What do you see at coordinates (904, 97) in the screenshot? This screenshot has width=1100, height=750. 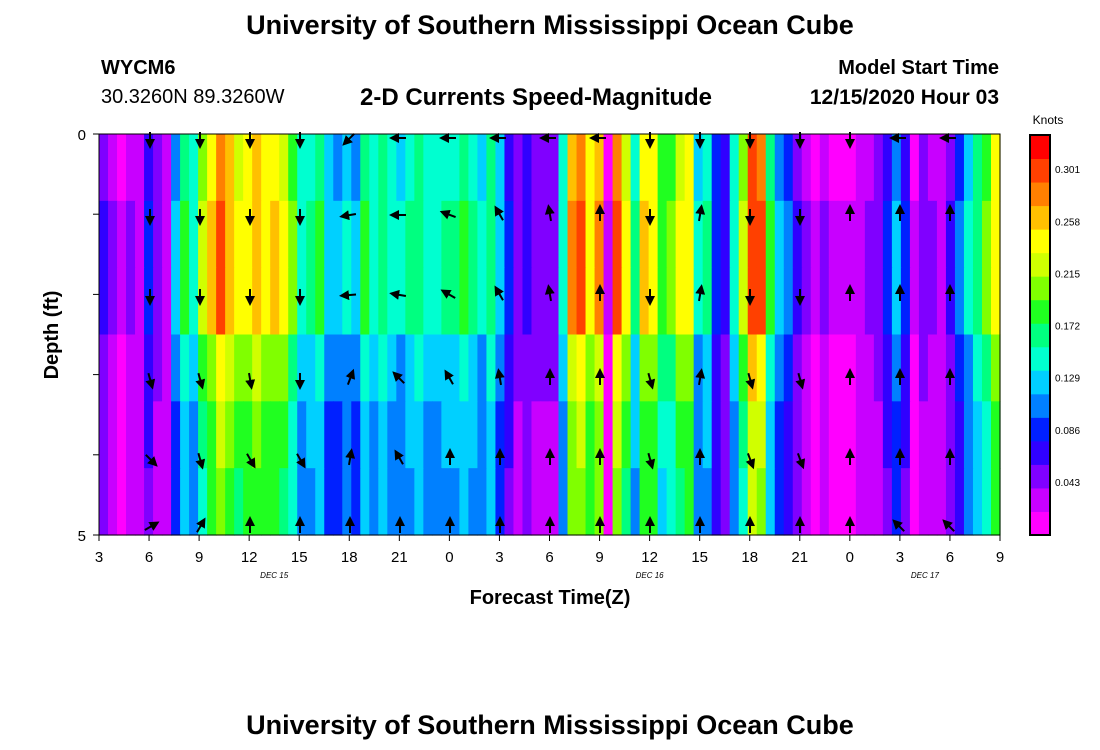 I see `model-start-value: 12/15/2020 Hour 03` at bounding box center [904, 97].